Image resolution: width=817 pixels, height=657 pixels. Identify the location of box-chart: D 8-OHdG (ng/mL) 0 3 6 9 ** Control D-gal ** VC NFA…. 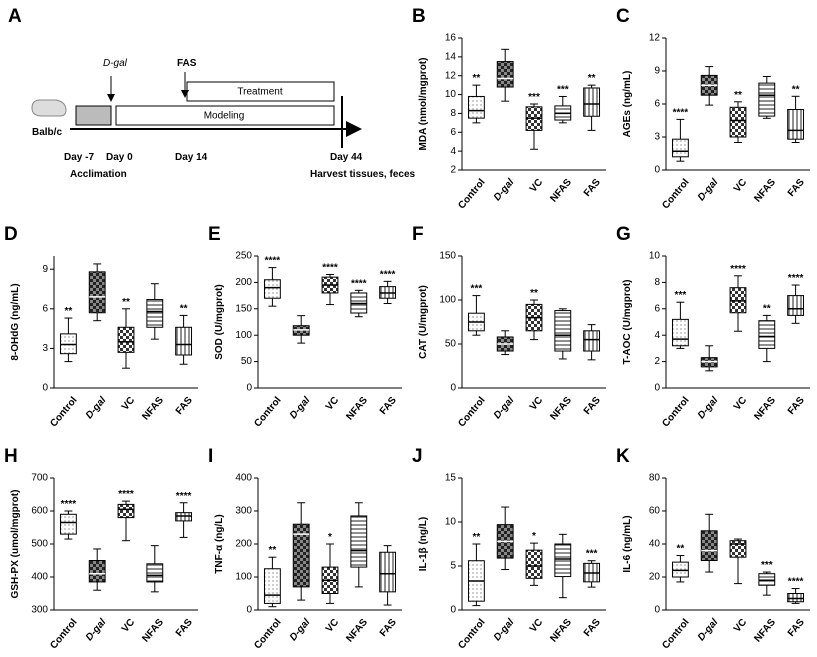
(101, 326).